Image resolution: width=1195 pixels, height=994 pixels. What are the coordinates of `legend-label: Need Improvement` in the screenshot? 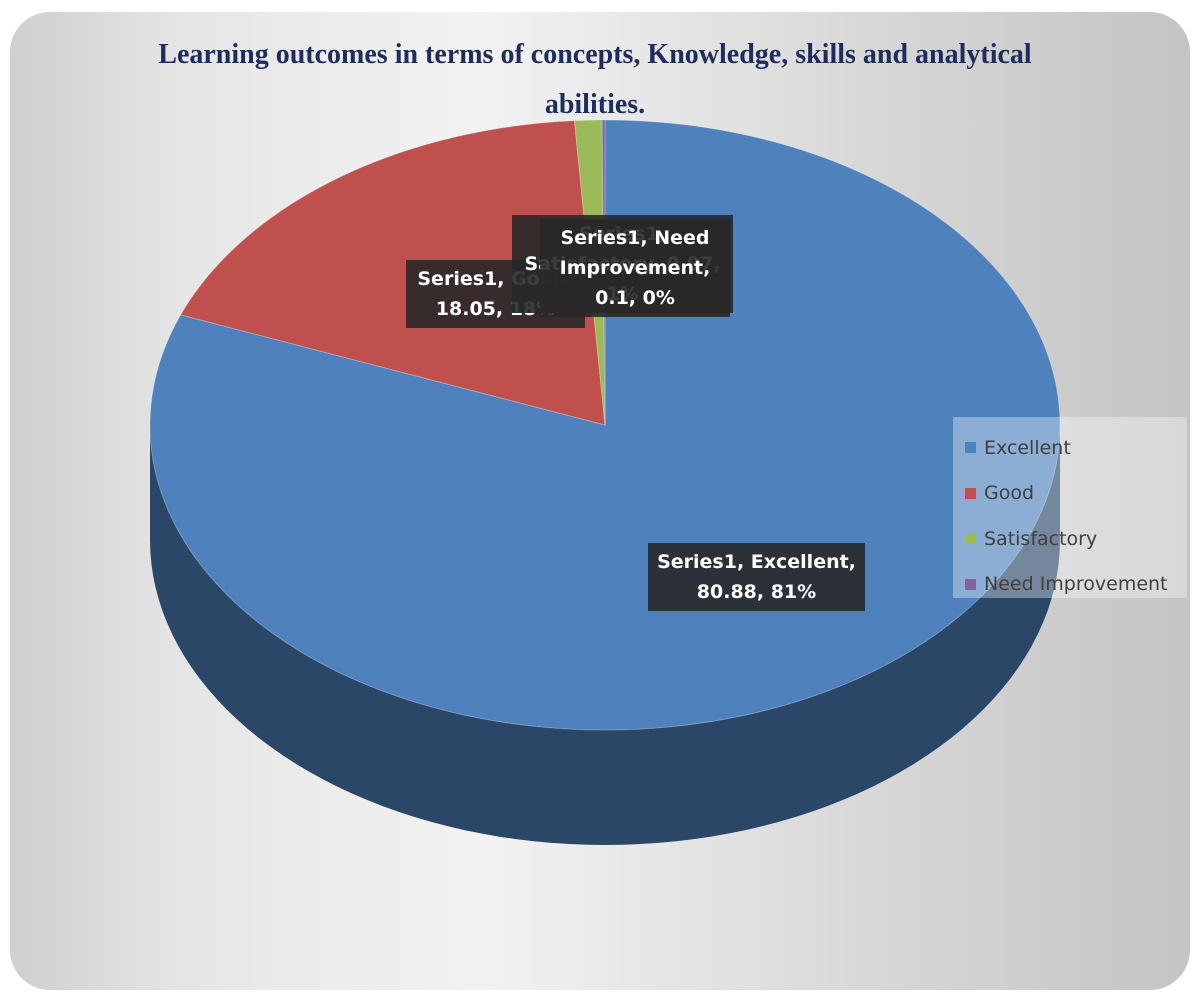 It's located at (1076, 584).